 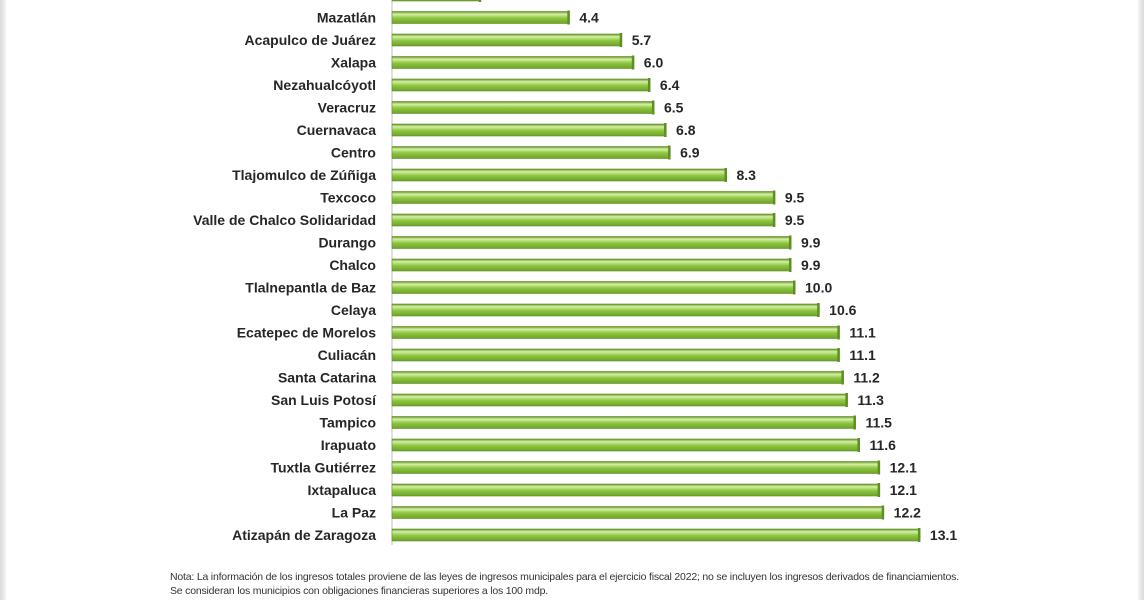 I want to click on value-label: 4.4, so click(x=589, y=18).